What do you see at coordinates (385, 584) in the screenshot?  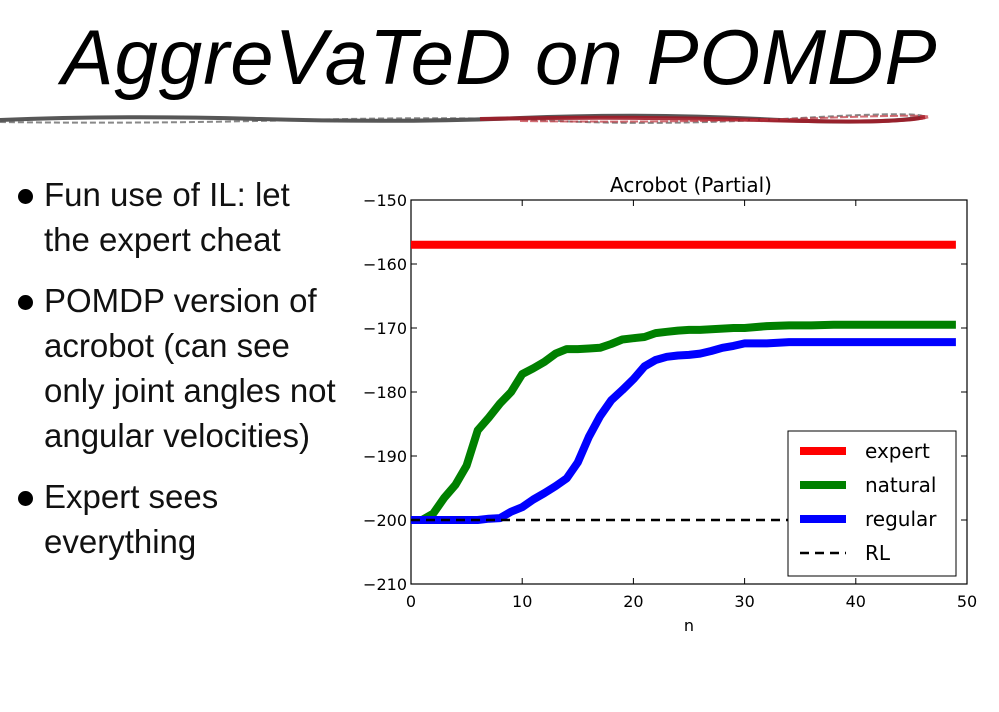 I see `y-tick-label: −210` at bounding box center [385, 584].